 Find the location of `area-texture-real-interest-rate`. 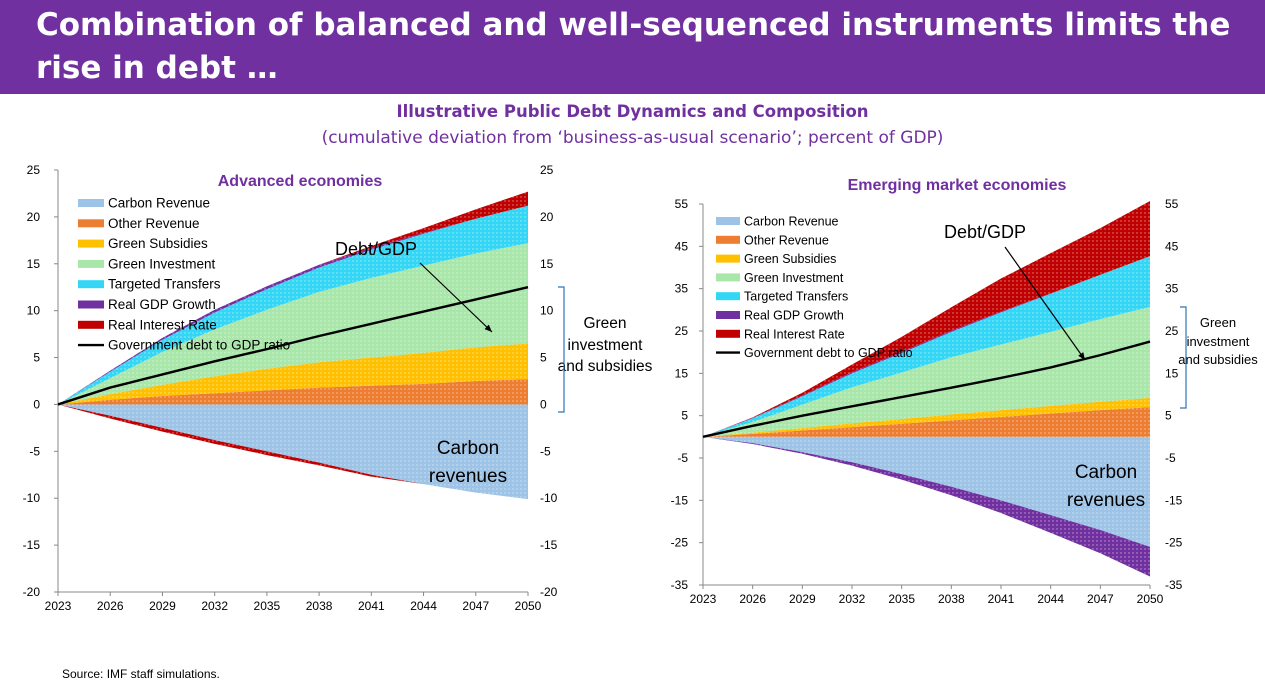

area-texture-real-interest-rate is located at coordinates (293, 298).